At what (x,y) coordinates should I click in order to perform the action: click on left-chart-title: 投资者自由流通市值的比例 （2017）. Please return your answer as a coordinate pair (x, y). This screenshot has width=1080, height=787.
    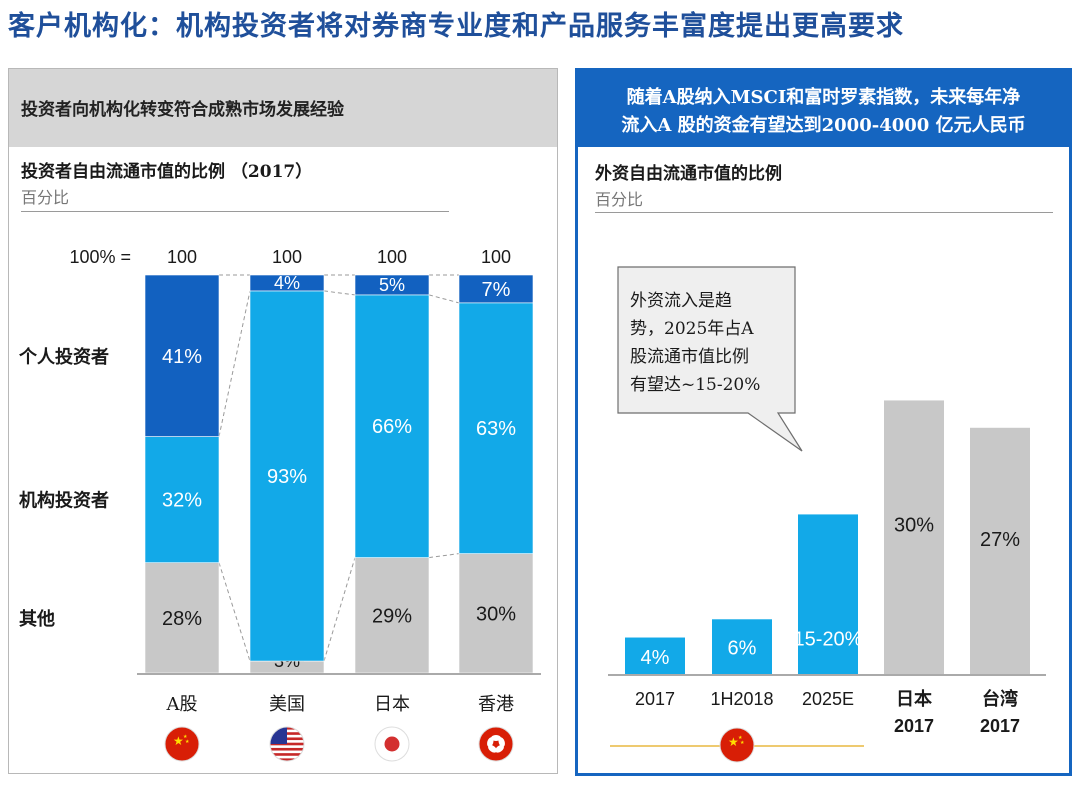
    Looking at the image, I should click on (167, 172).